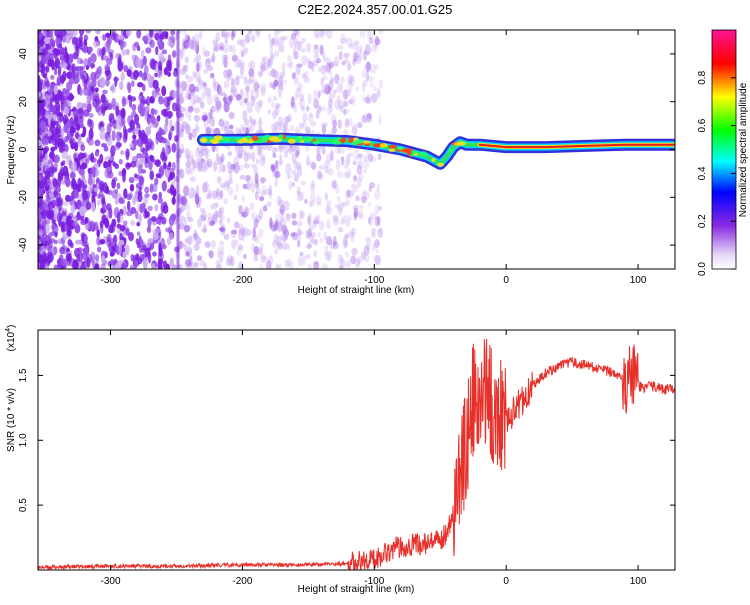 The width and height of the screenshot is (750, 605). What do you see at coordinates (11, 338) in the screenshot?
I see `snr-multiplier: (x104)` at bounding box center [11, 338].